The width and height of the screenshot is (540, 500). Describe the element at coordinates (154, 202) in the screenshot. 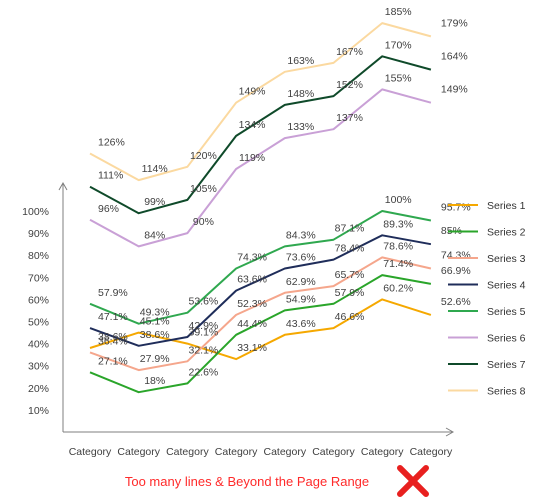

I see `data-label: 99%` at that location.